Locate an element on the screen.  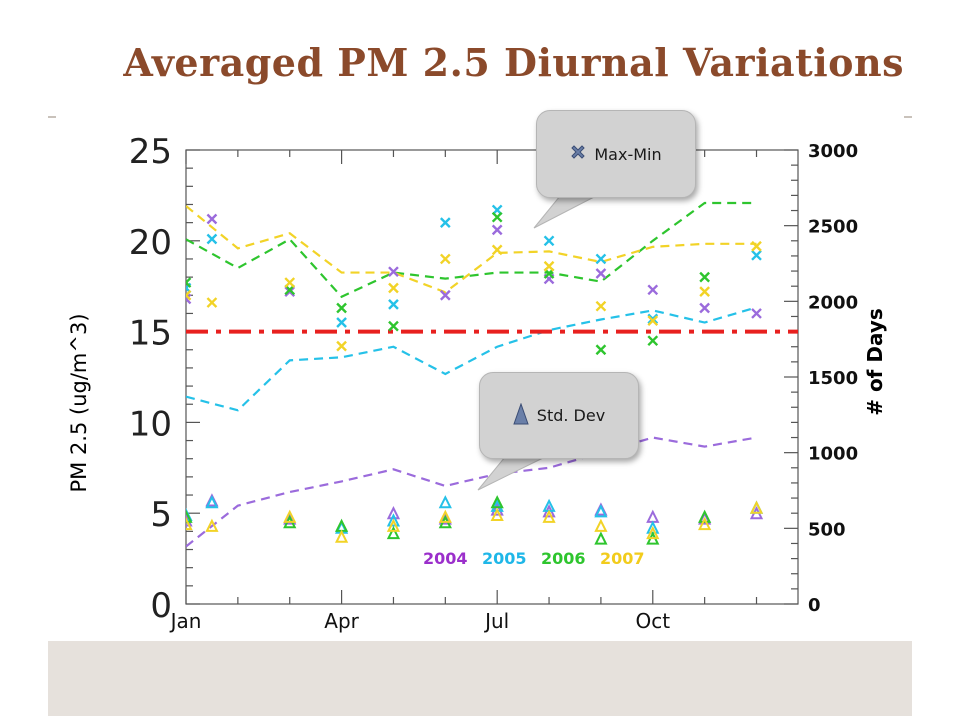
max-min-label: Max-Min is located at coordinates (628, 154).